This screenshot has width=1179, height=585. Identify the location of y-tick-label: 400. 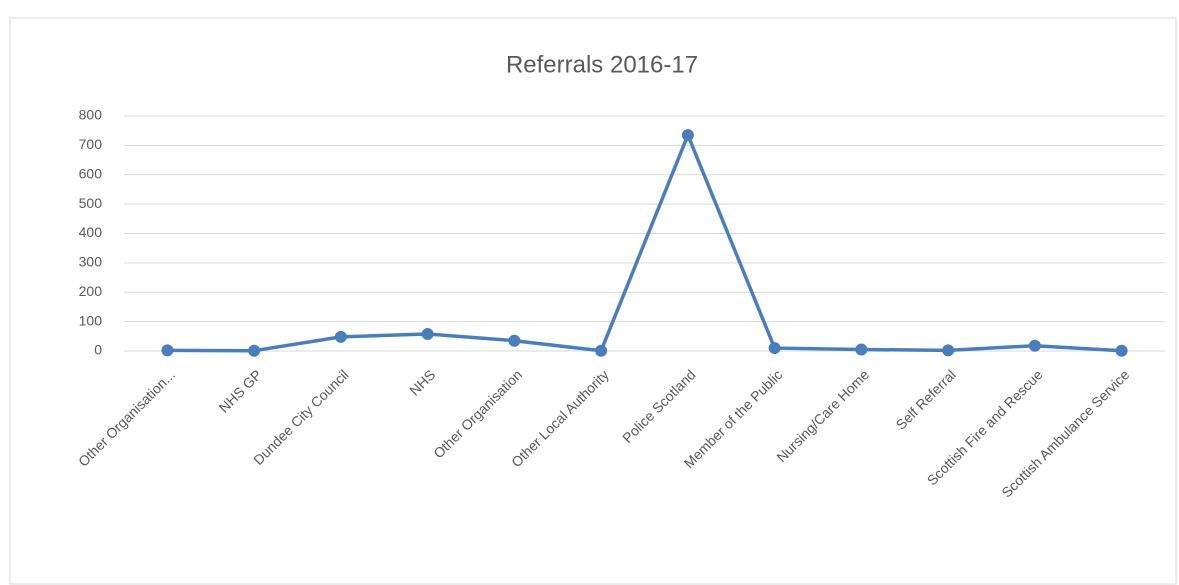
(91, 232).